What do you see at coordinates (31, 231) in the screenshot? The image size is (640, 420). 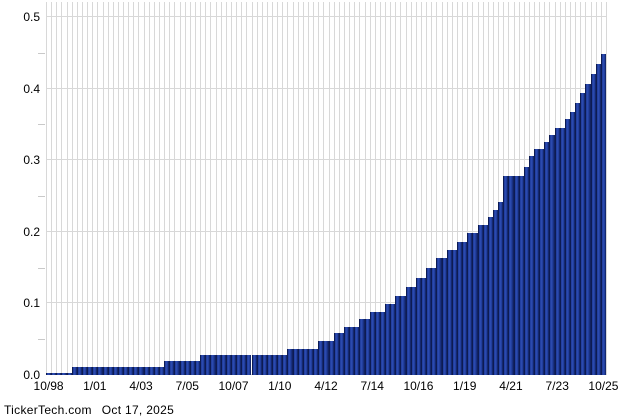 I see `y-tick-label: 0.2` at bounding box center [31, 231].